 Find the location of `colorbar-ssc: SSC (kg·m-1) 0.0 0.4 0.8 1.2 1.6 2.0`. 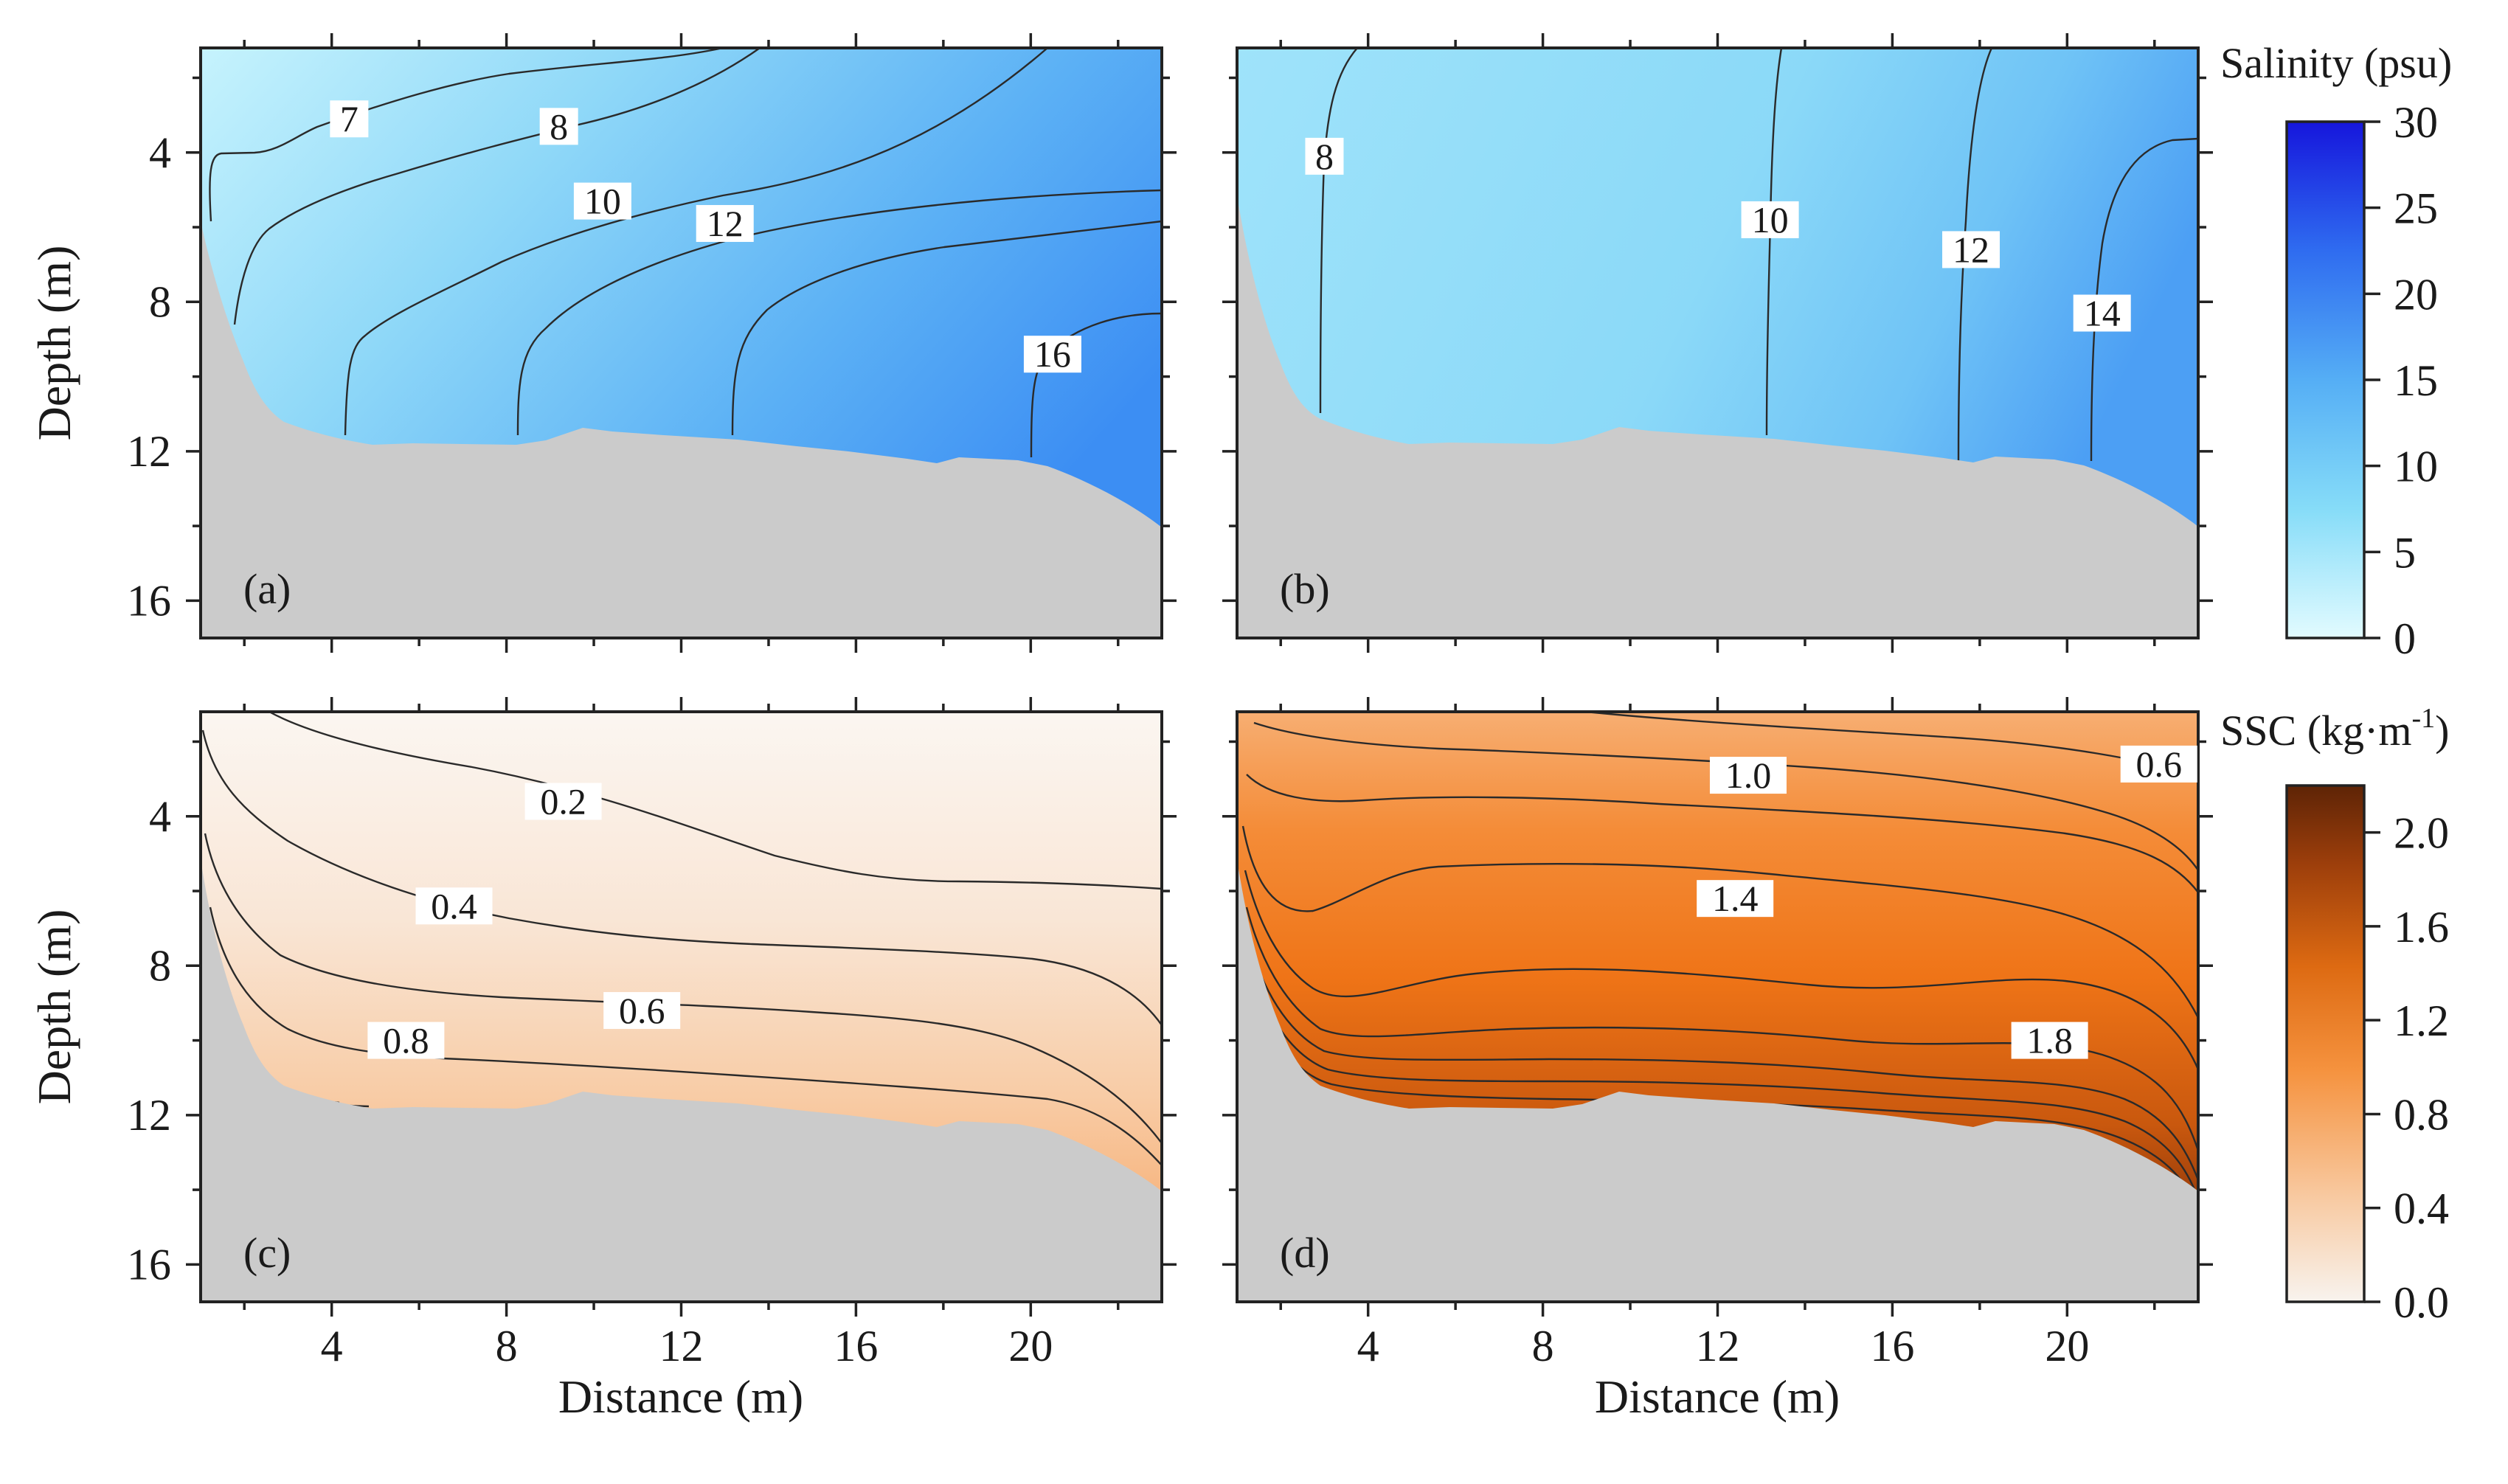

colorbar-ssc: SSC (kg·m-1) 0.0 0.4 0.8 1.2 1.6 2.0 is located at coordinates (2334, 1015).